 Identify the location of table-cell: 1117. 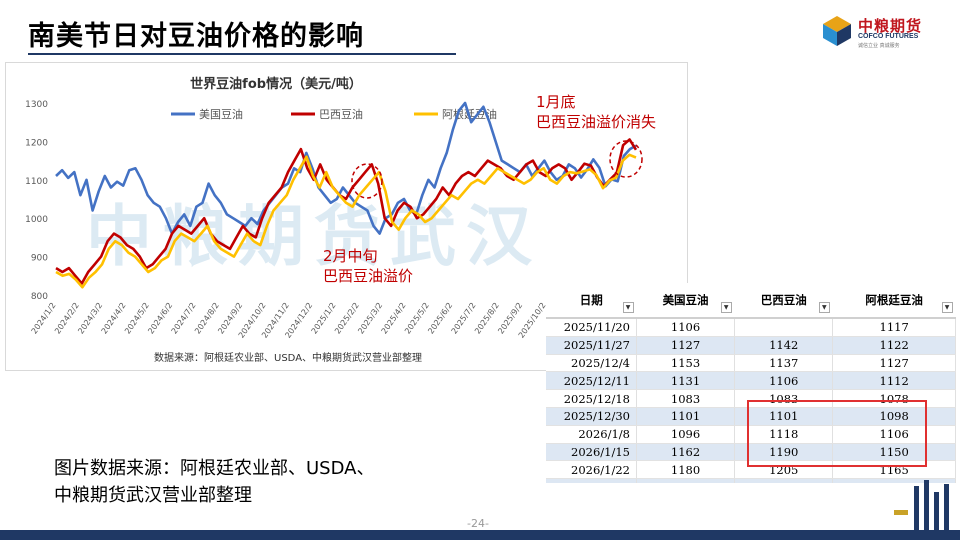
(894, 327).